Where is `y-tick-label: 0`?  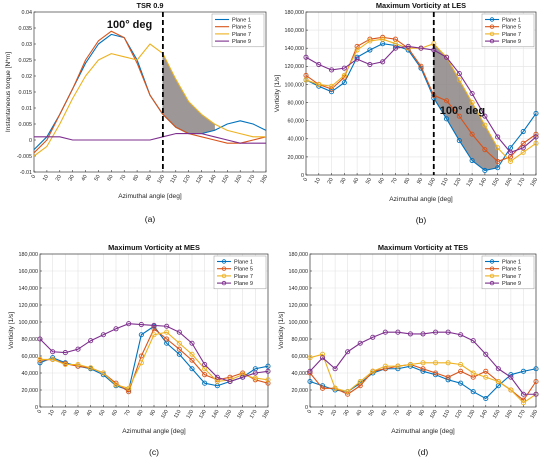 y-tick-label: 0 is located at coordinates (30, 141).